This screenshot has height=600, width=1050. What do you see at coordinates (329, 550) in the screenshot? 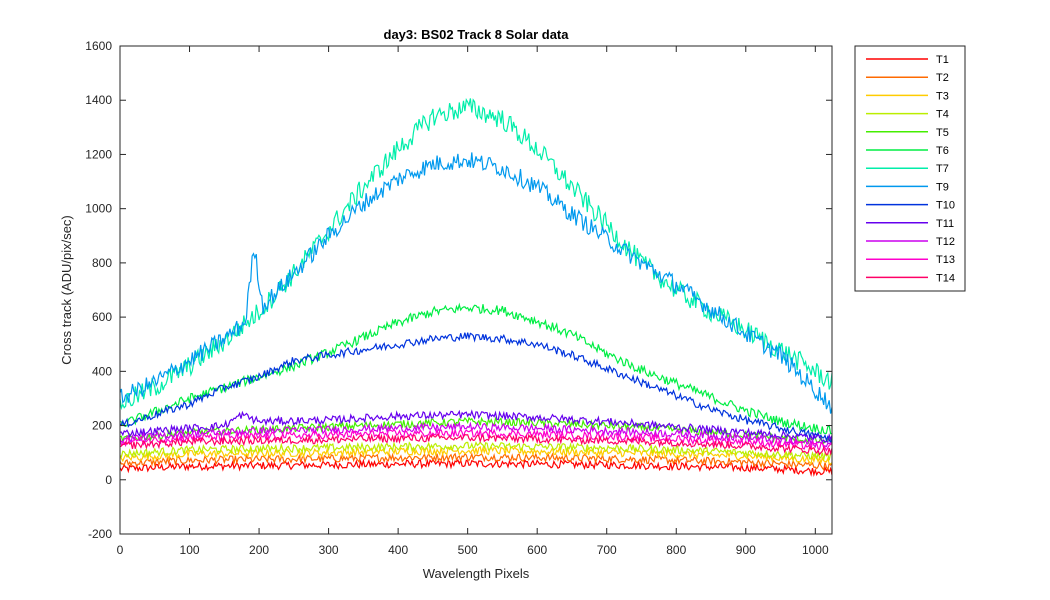
I see `x-tick-label: 300` at bounding box center [329, 550].